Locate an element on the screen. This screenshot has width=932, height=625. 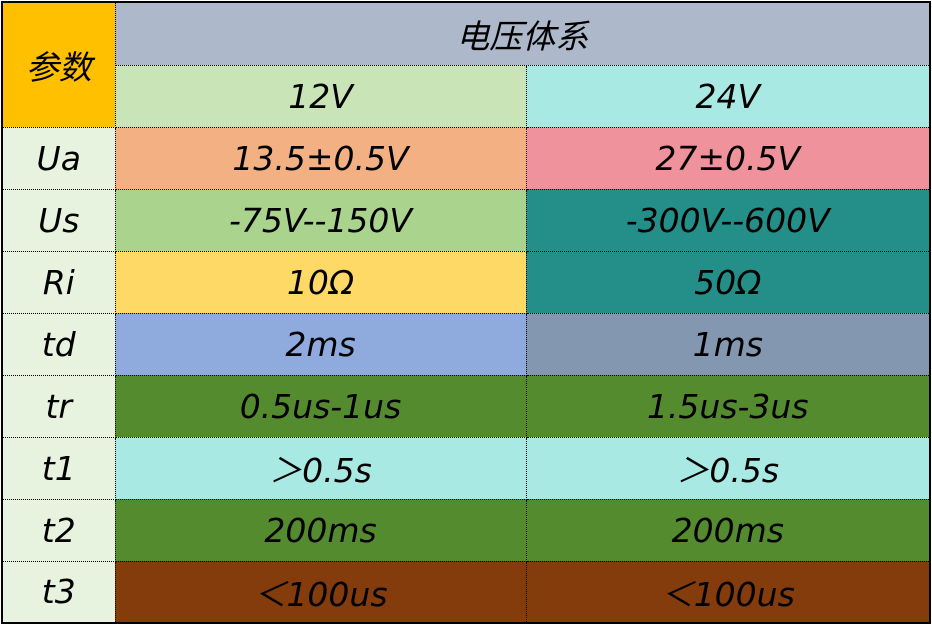
table-row: td 2ms 1ms is located at coordinates (466, 344).